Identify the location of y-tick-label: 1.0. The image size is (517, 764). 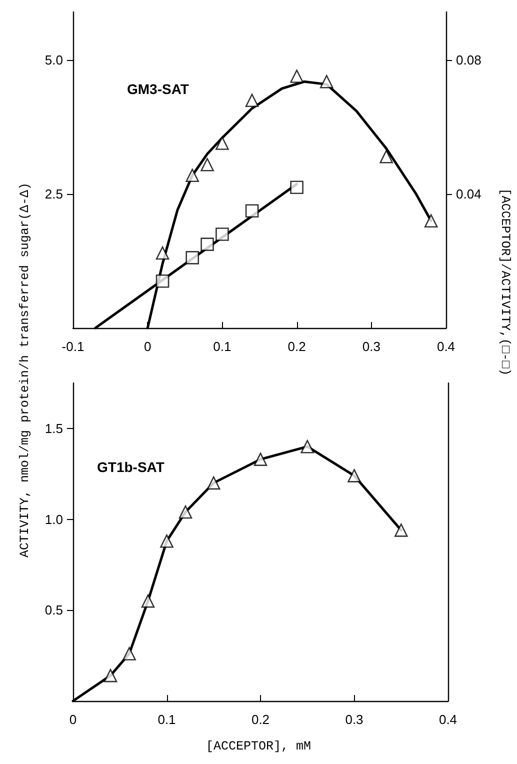
(53, 519).